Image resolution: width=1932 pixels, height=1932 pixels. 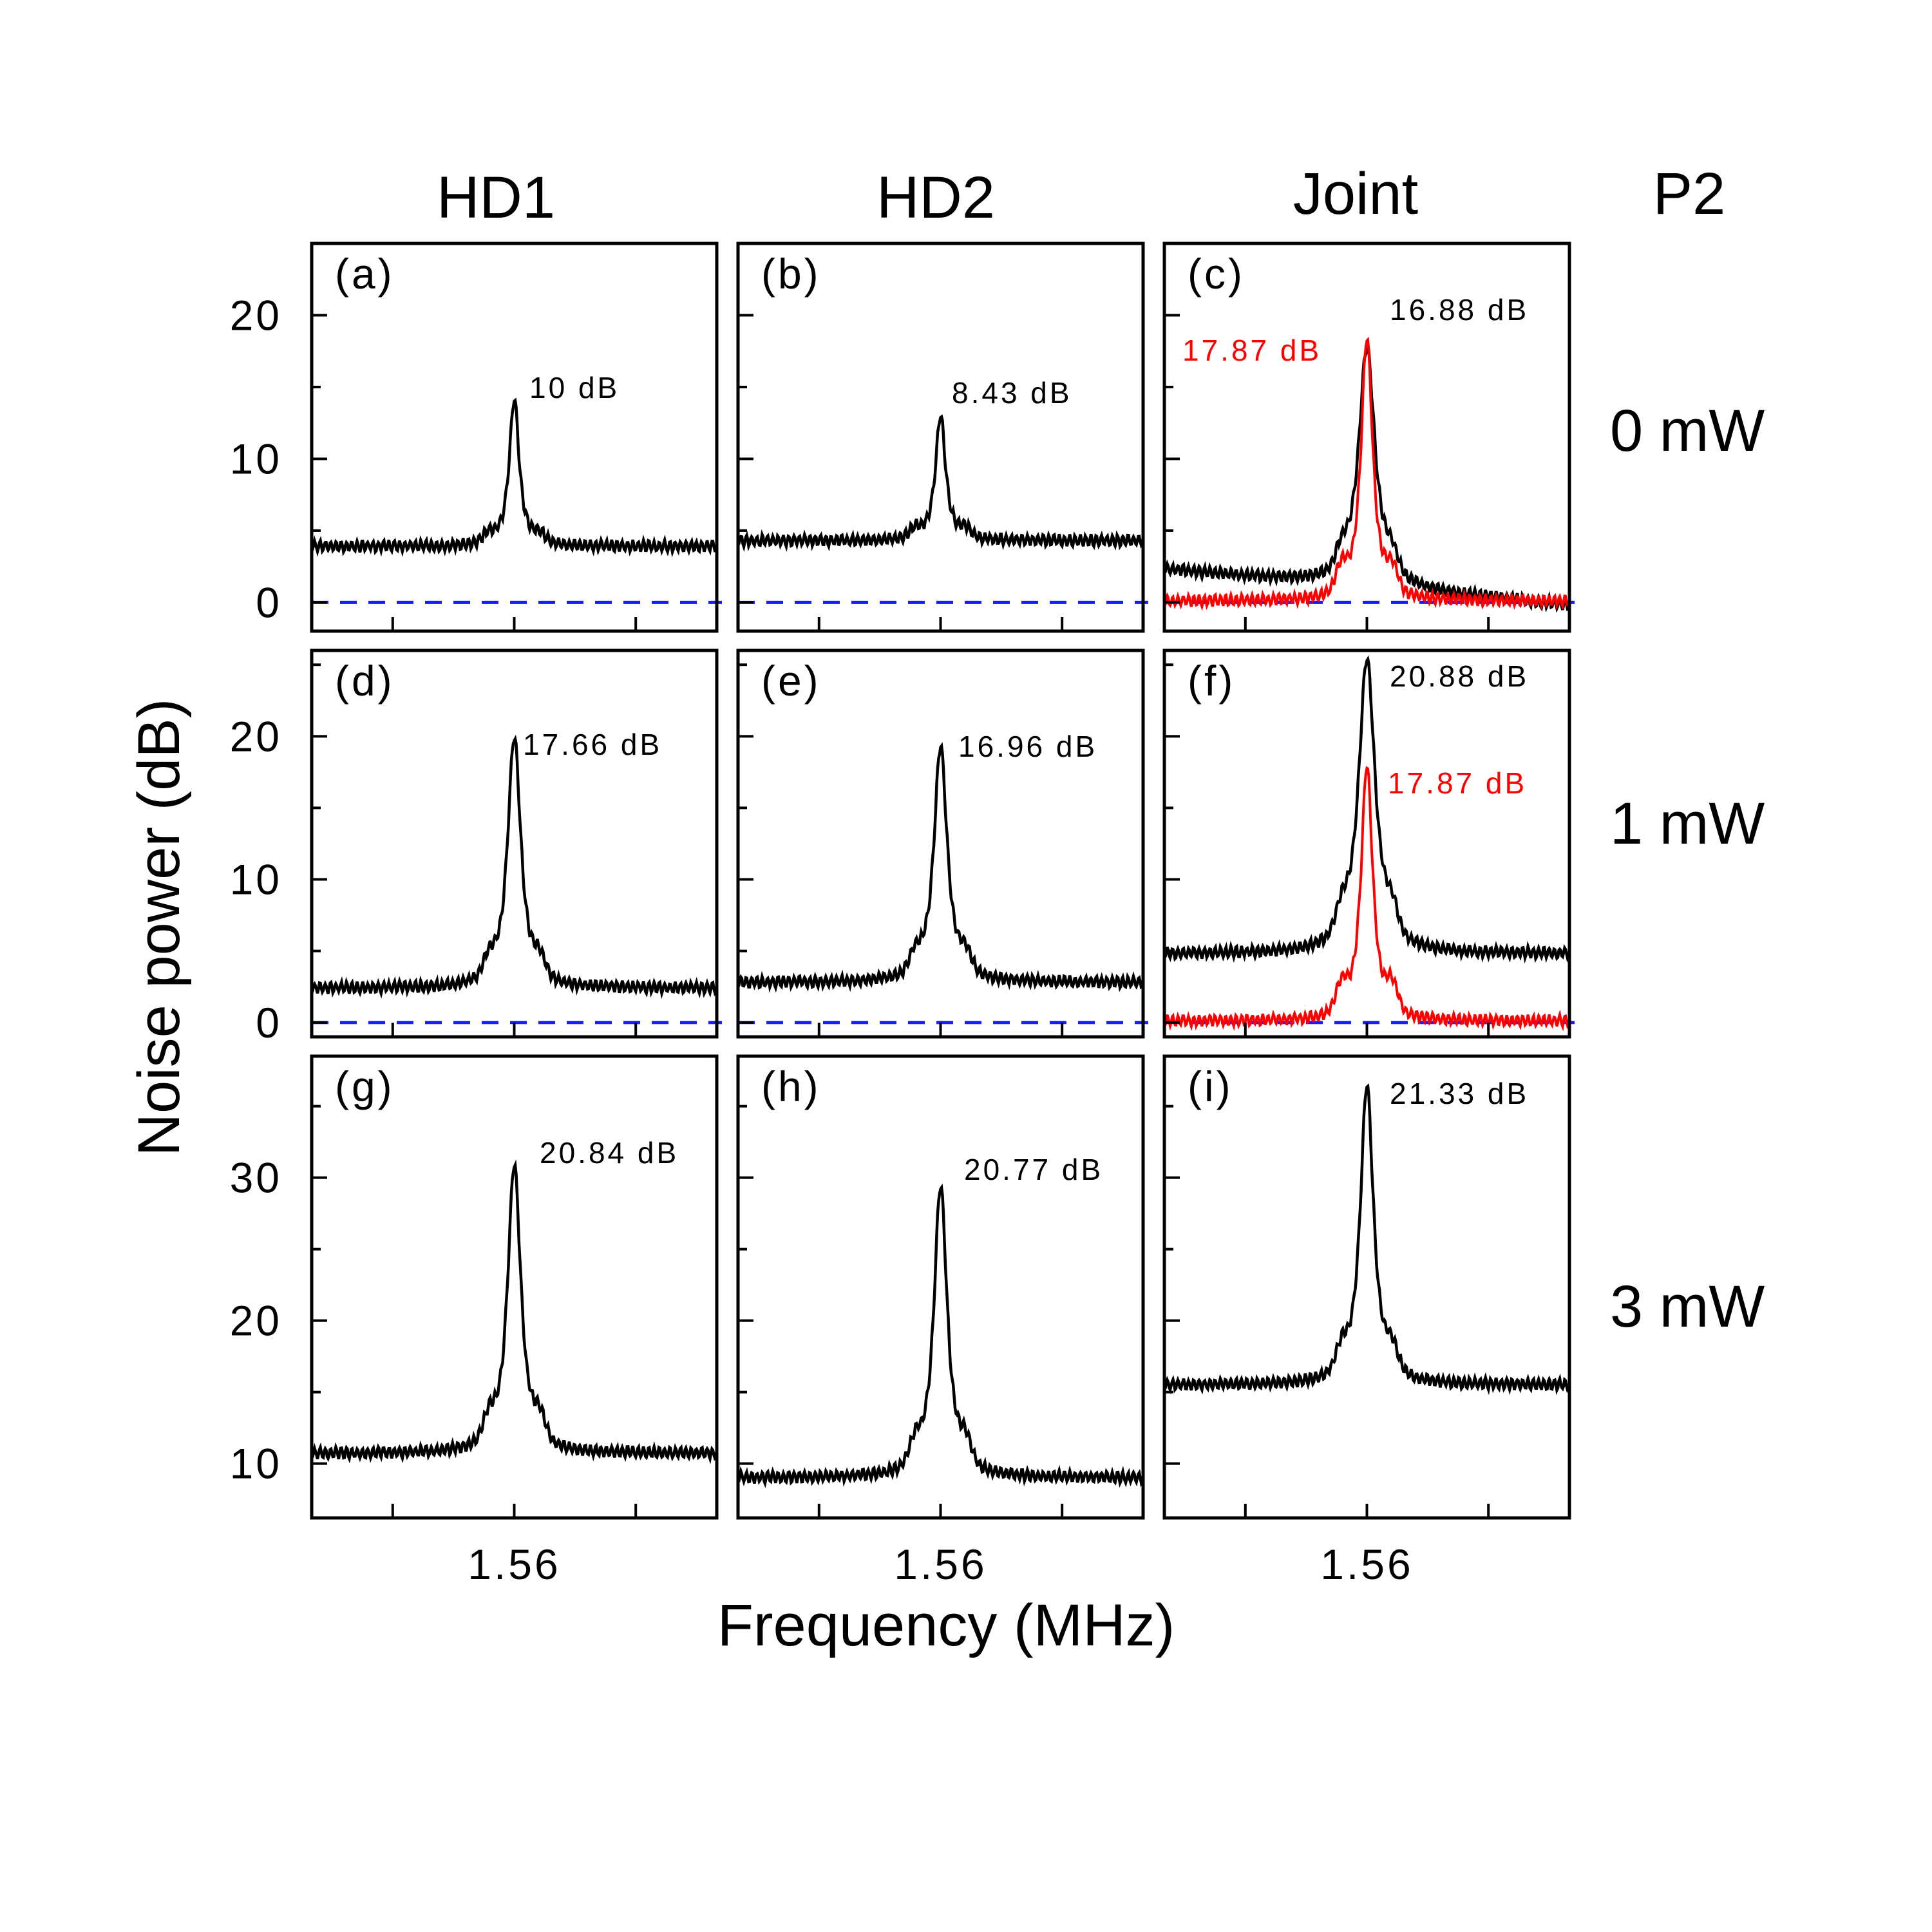 What do you see at coordinates (791, 274) in the screenshot?
I see `panel-label: (b)` at bounding box center [791, 274].